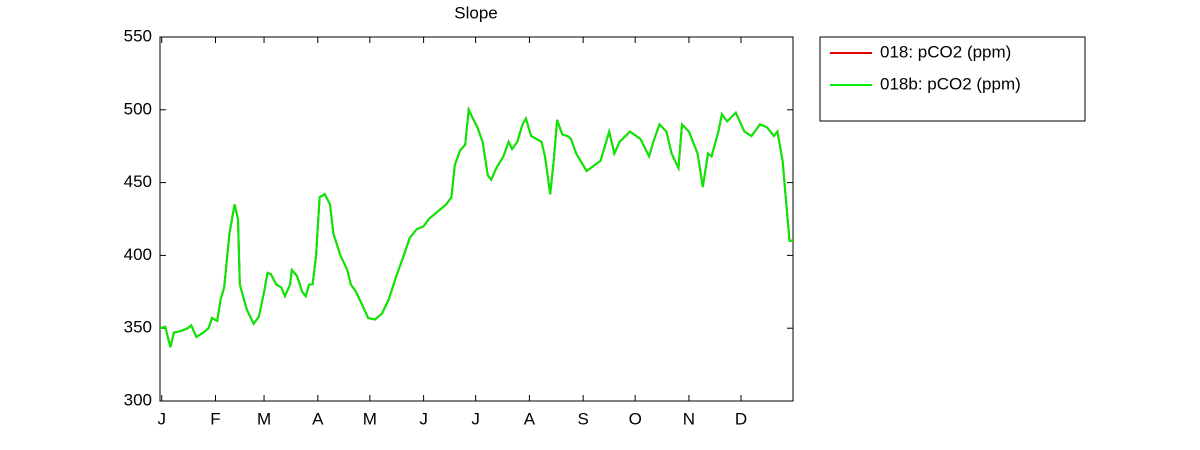 This screenshot has height=450, width=1200. Describe the element at coordinates (138, 327) in the screenshot. I see `y-tick-label: 350` at that location.